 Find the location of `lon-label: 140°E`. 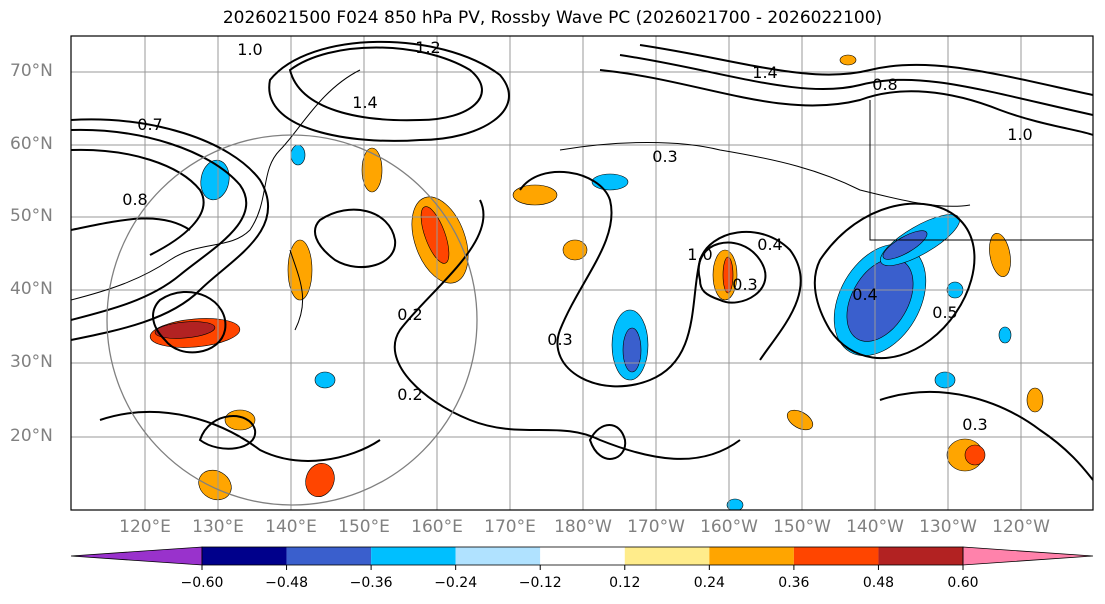

lon-label: 140°E is located at coordinates (291, 527).